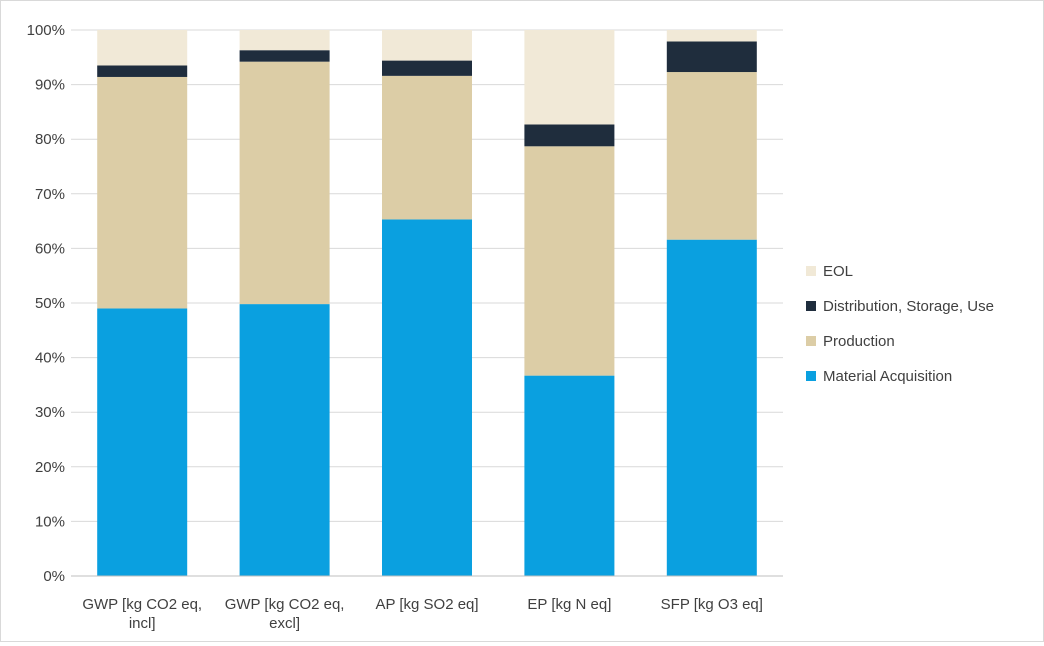 The image size is (1044, 646). Describe the element at coordinates (284, 623) in the screenshot. I see `x-tick-label: excl]` at that location.